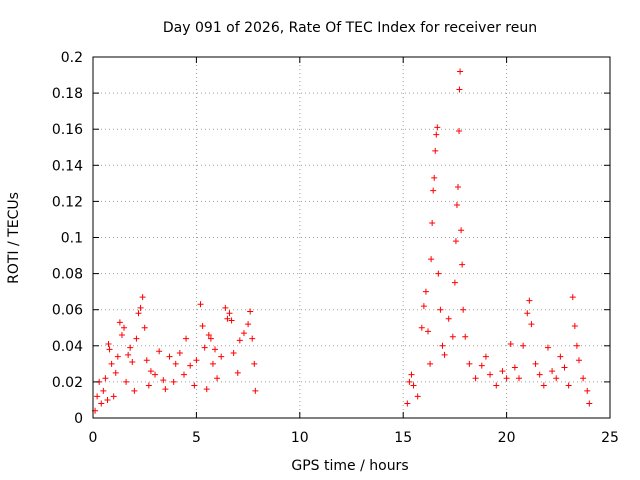  I want to click on y-axis-label: ROTI / TECUs, so click(14, 238).